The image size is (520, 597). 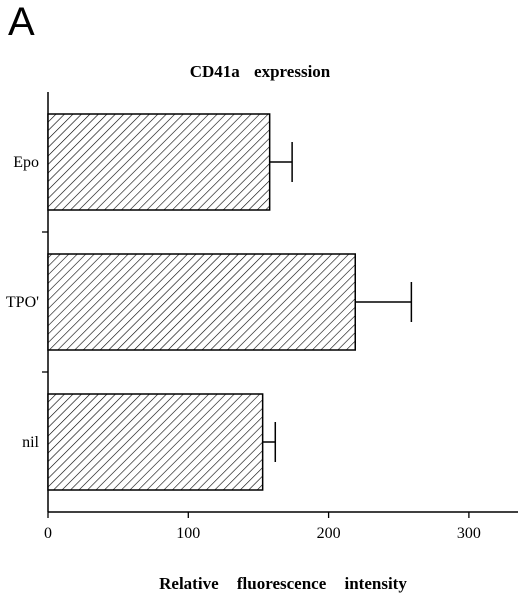 What do you see at coordinates (26, 162) in the screenshot?
I see `y-category-label: Epo` at bounding box center [26, 162].